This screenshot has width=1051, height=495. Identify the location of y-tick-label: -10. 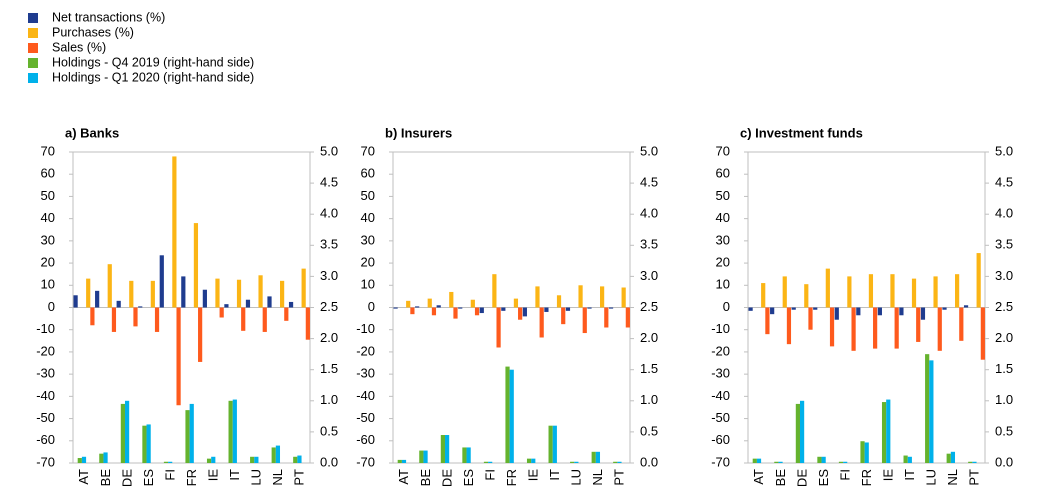
(720, 328).